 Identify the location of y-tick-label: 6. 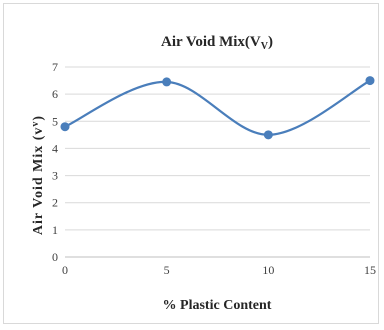
(55, 94).